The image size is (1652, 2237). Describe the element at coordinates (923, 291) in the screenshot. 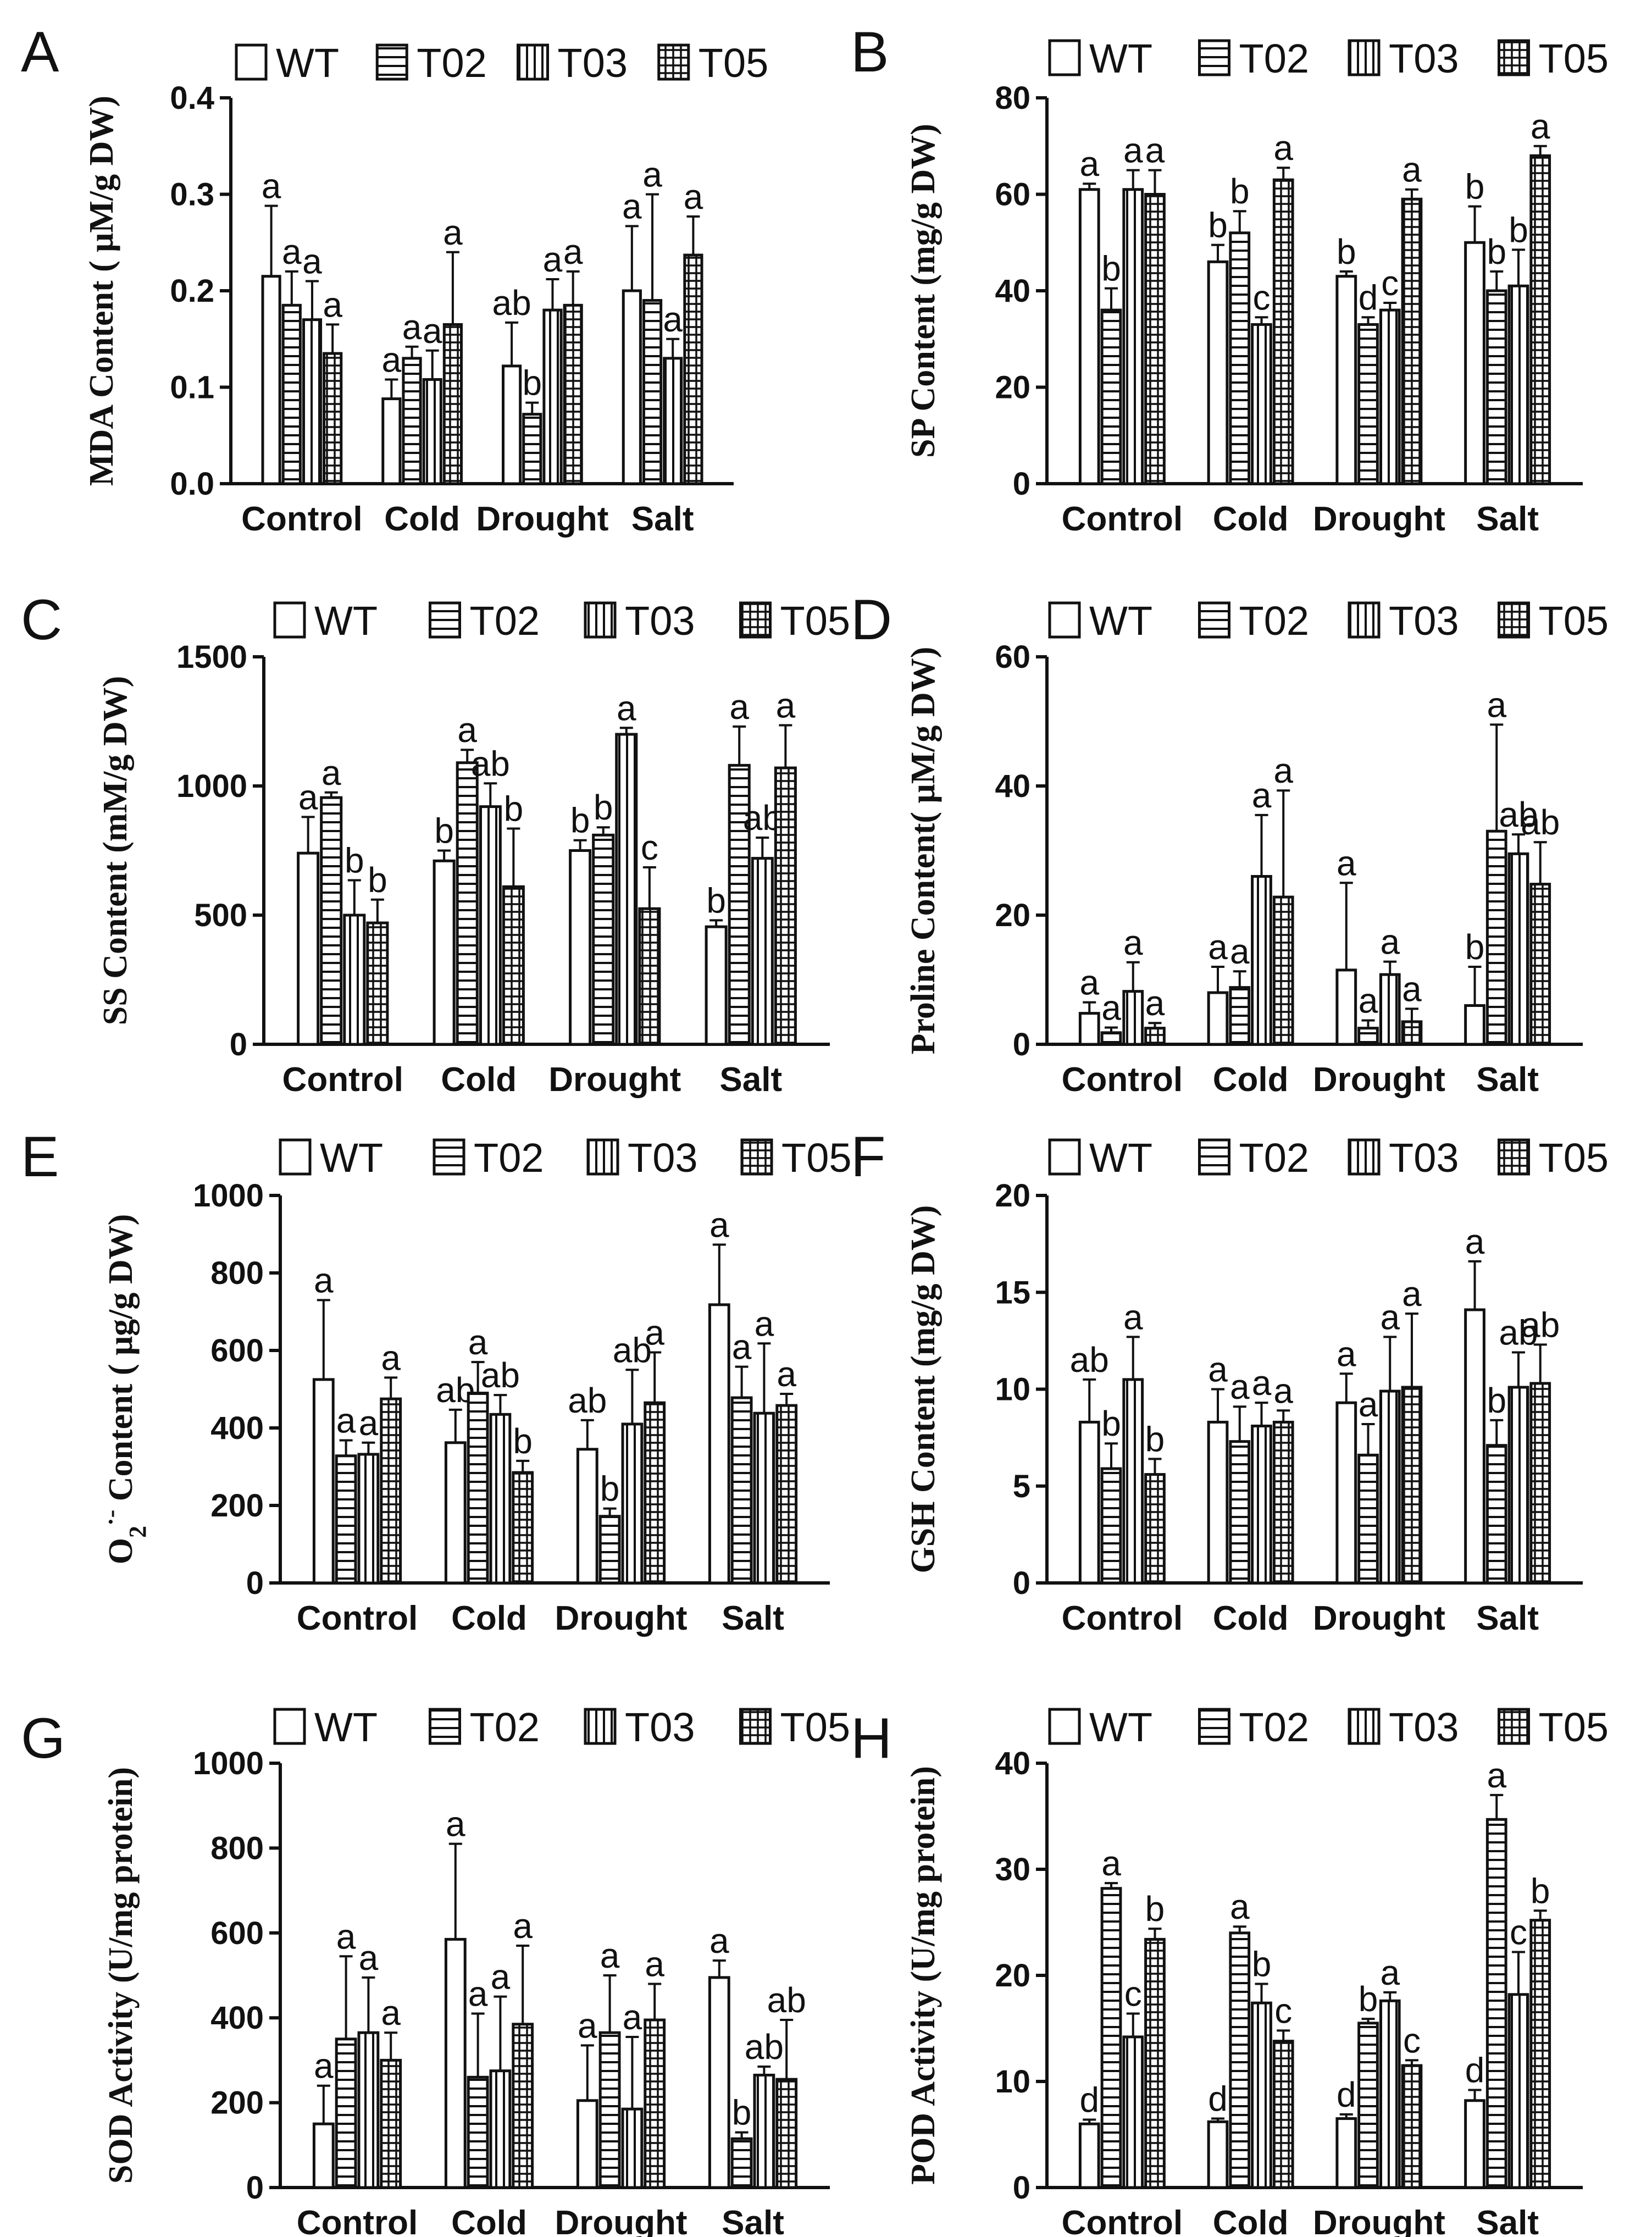

I see `y-axis-title: SP Content (mg/g DW)` at that location.